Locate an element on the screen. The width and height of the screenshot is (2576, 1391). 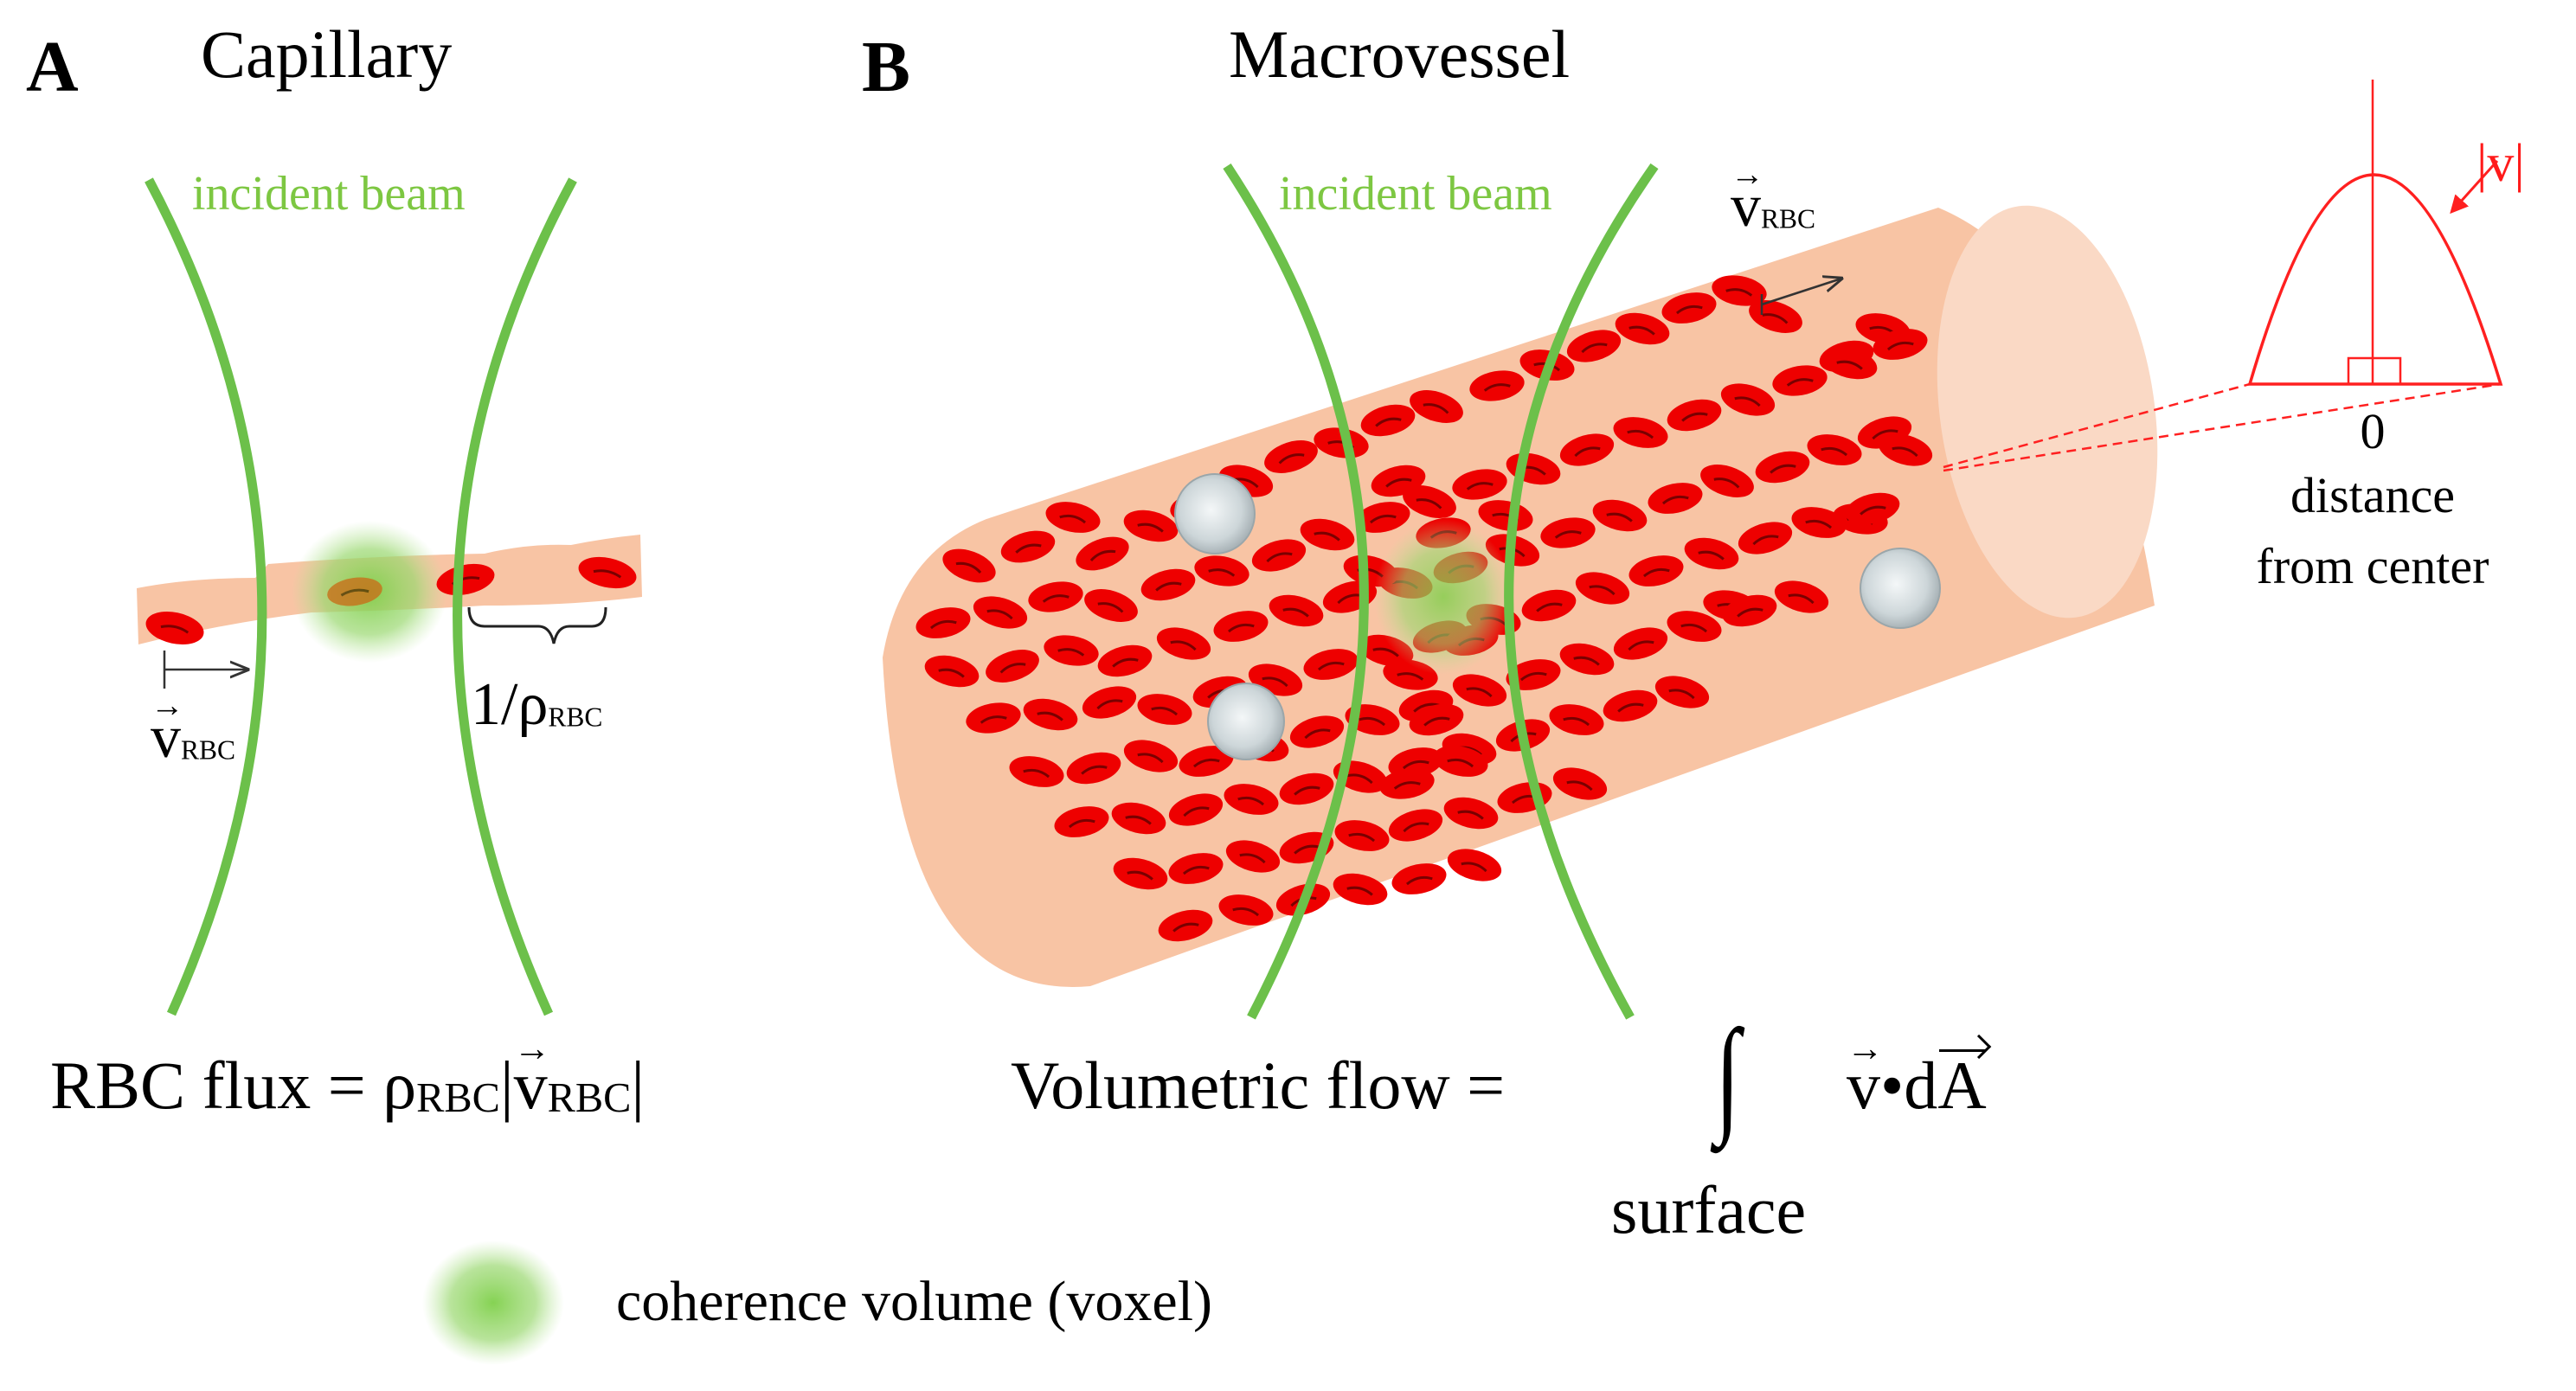
capillary-velocity-arrow is located at coordinates (205, 670).